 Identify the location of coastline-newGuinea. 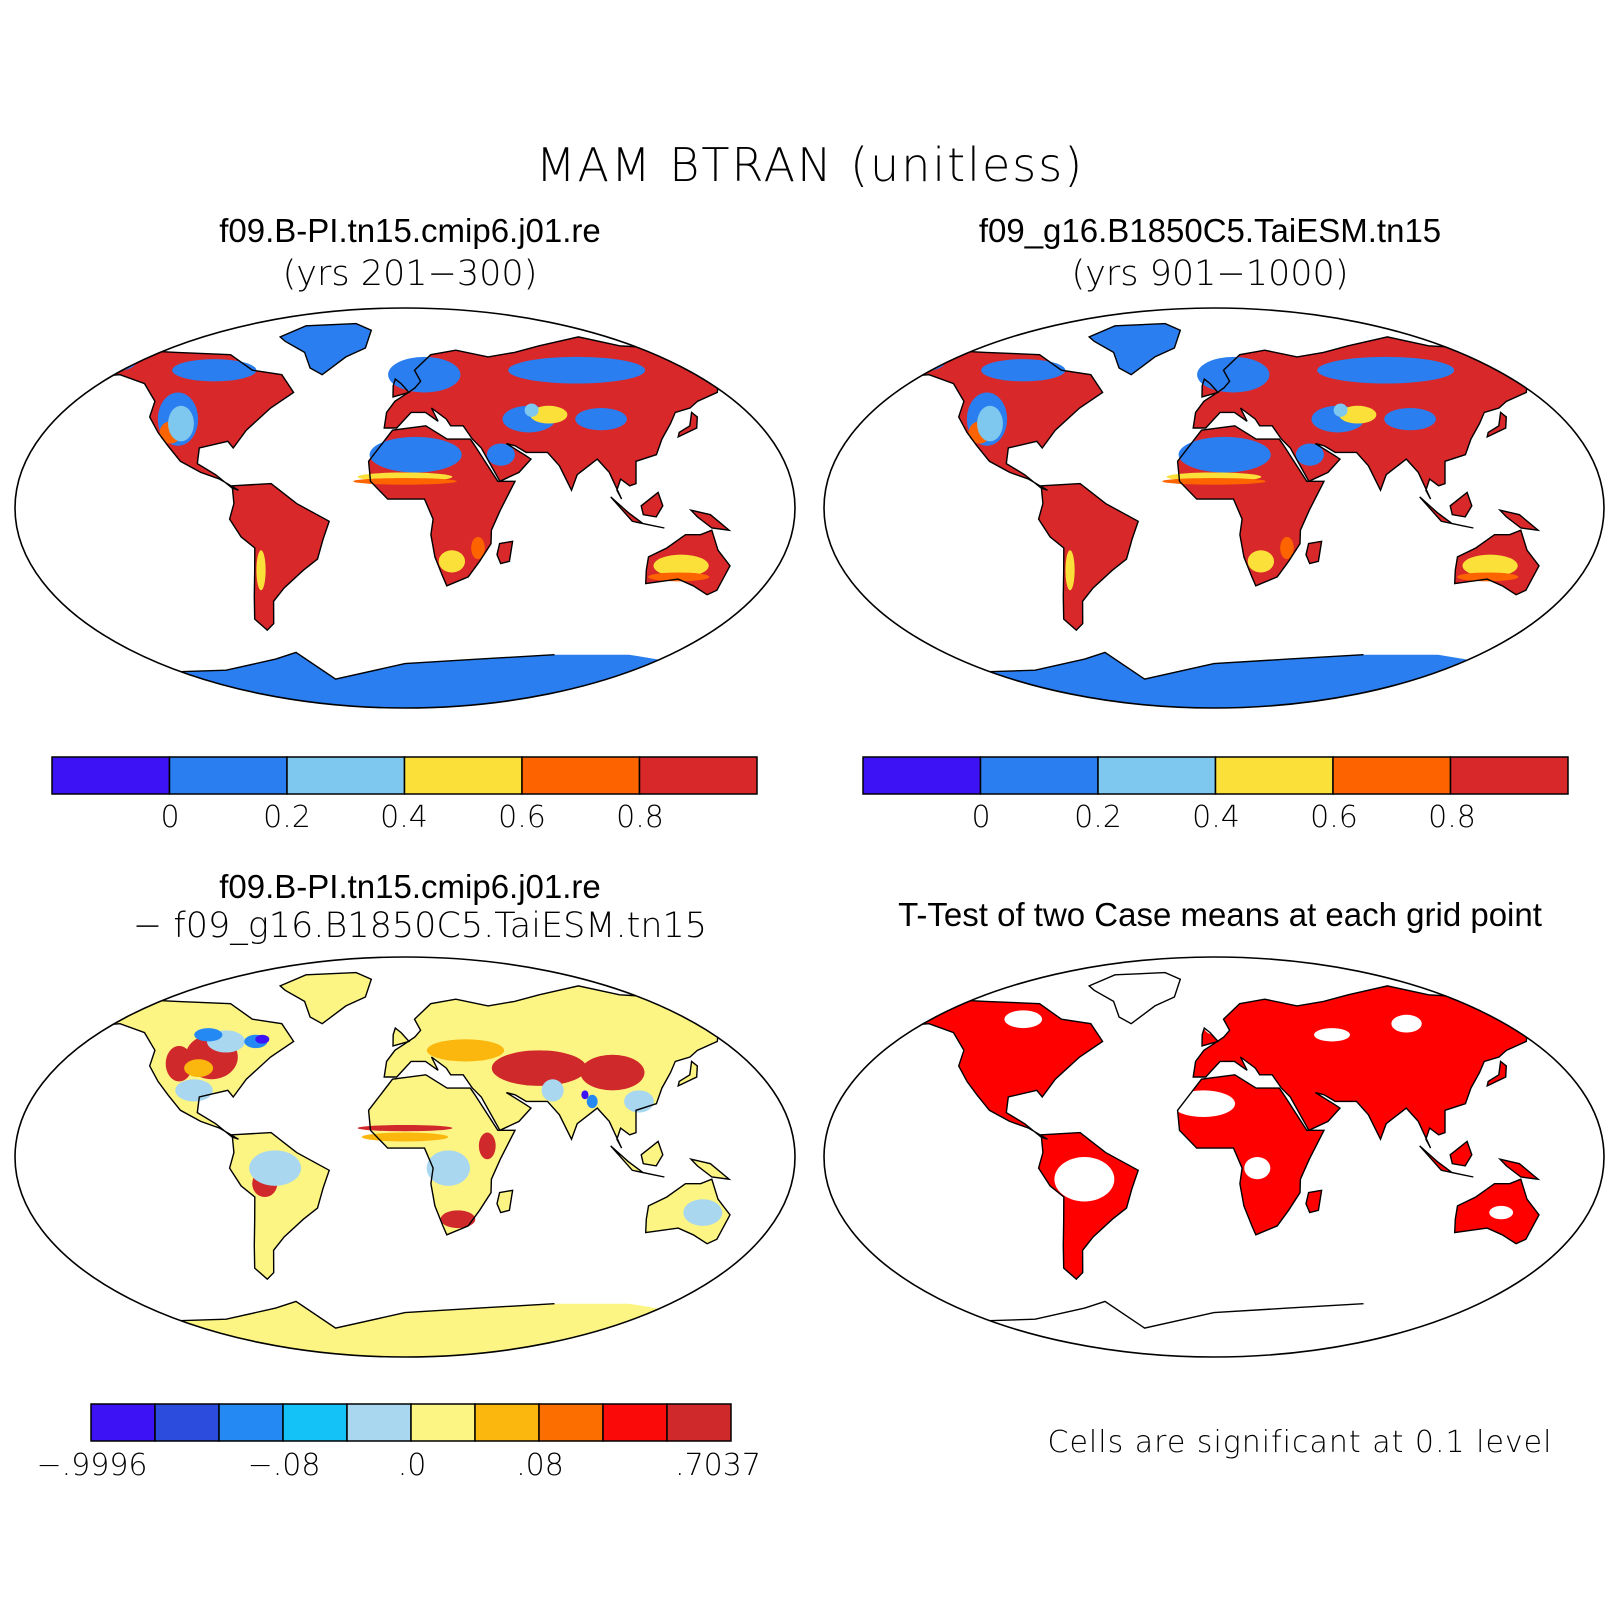
(1519, 520).